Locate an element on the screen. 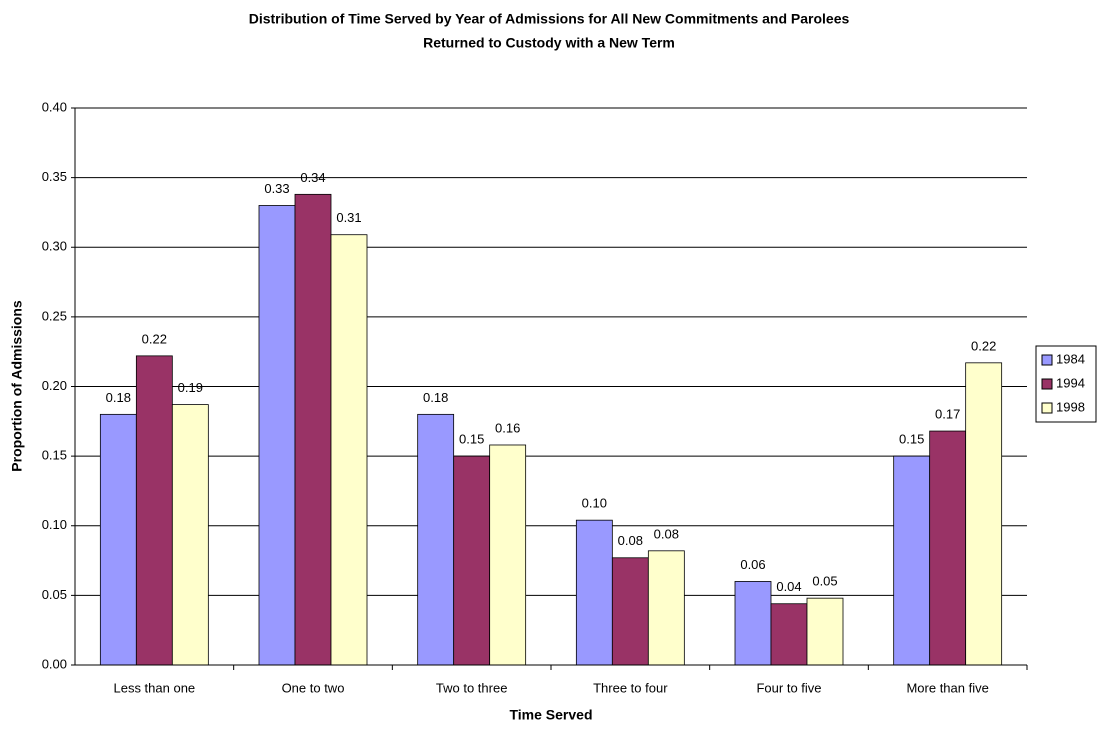 Image resolution: width=1098 pixels, height=730 pixels. y-tick-label: 0.30 is located at coordinates (54, 246).